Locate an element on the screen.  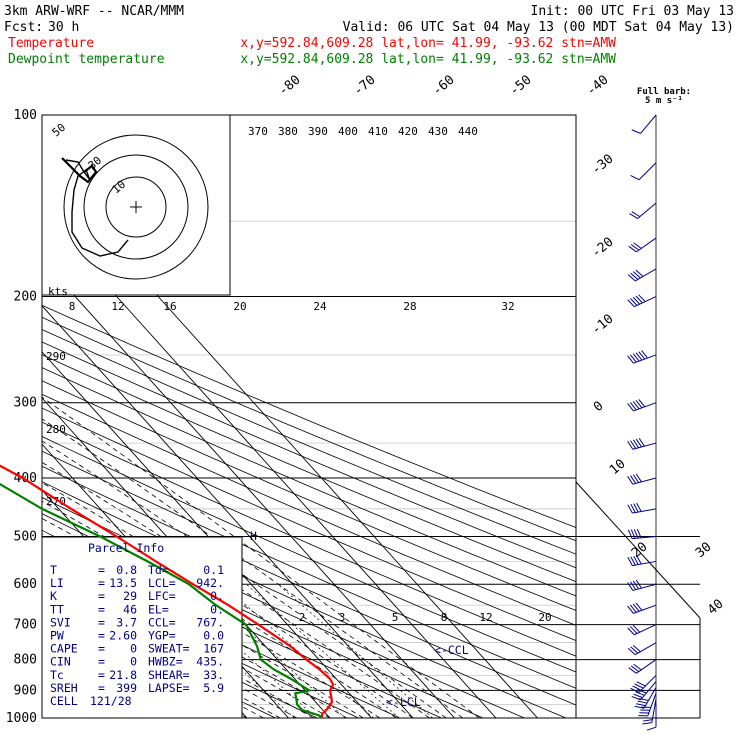
isotherm-label: -10 is located at coordinates (603, 324).